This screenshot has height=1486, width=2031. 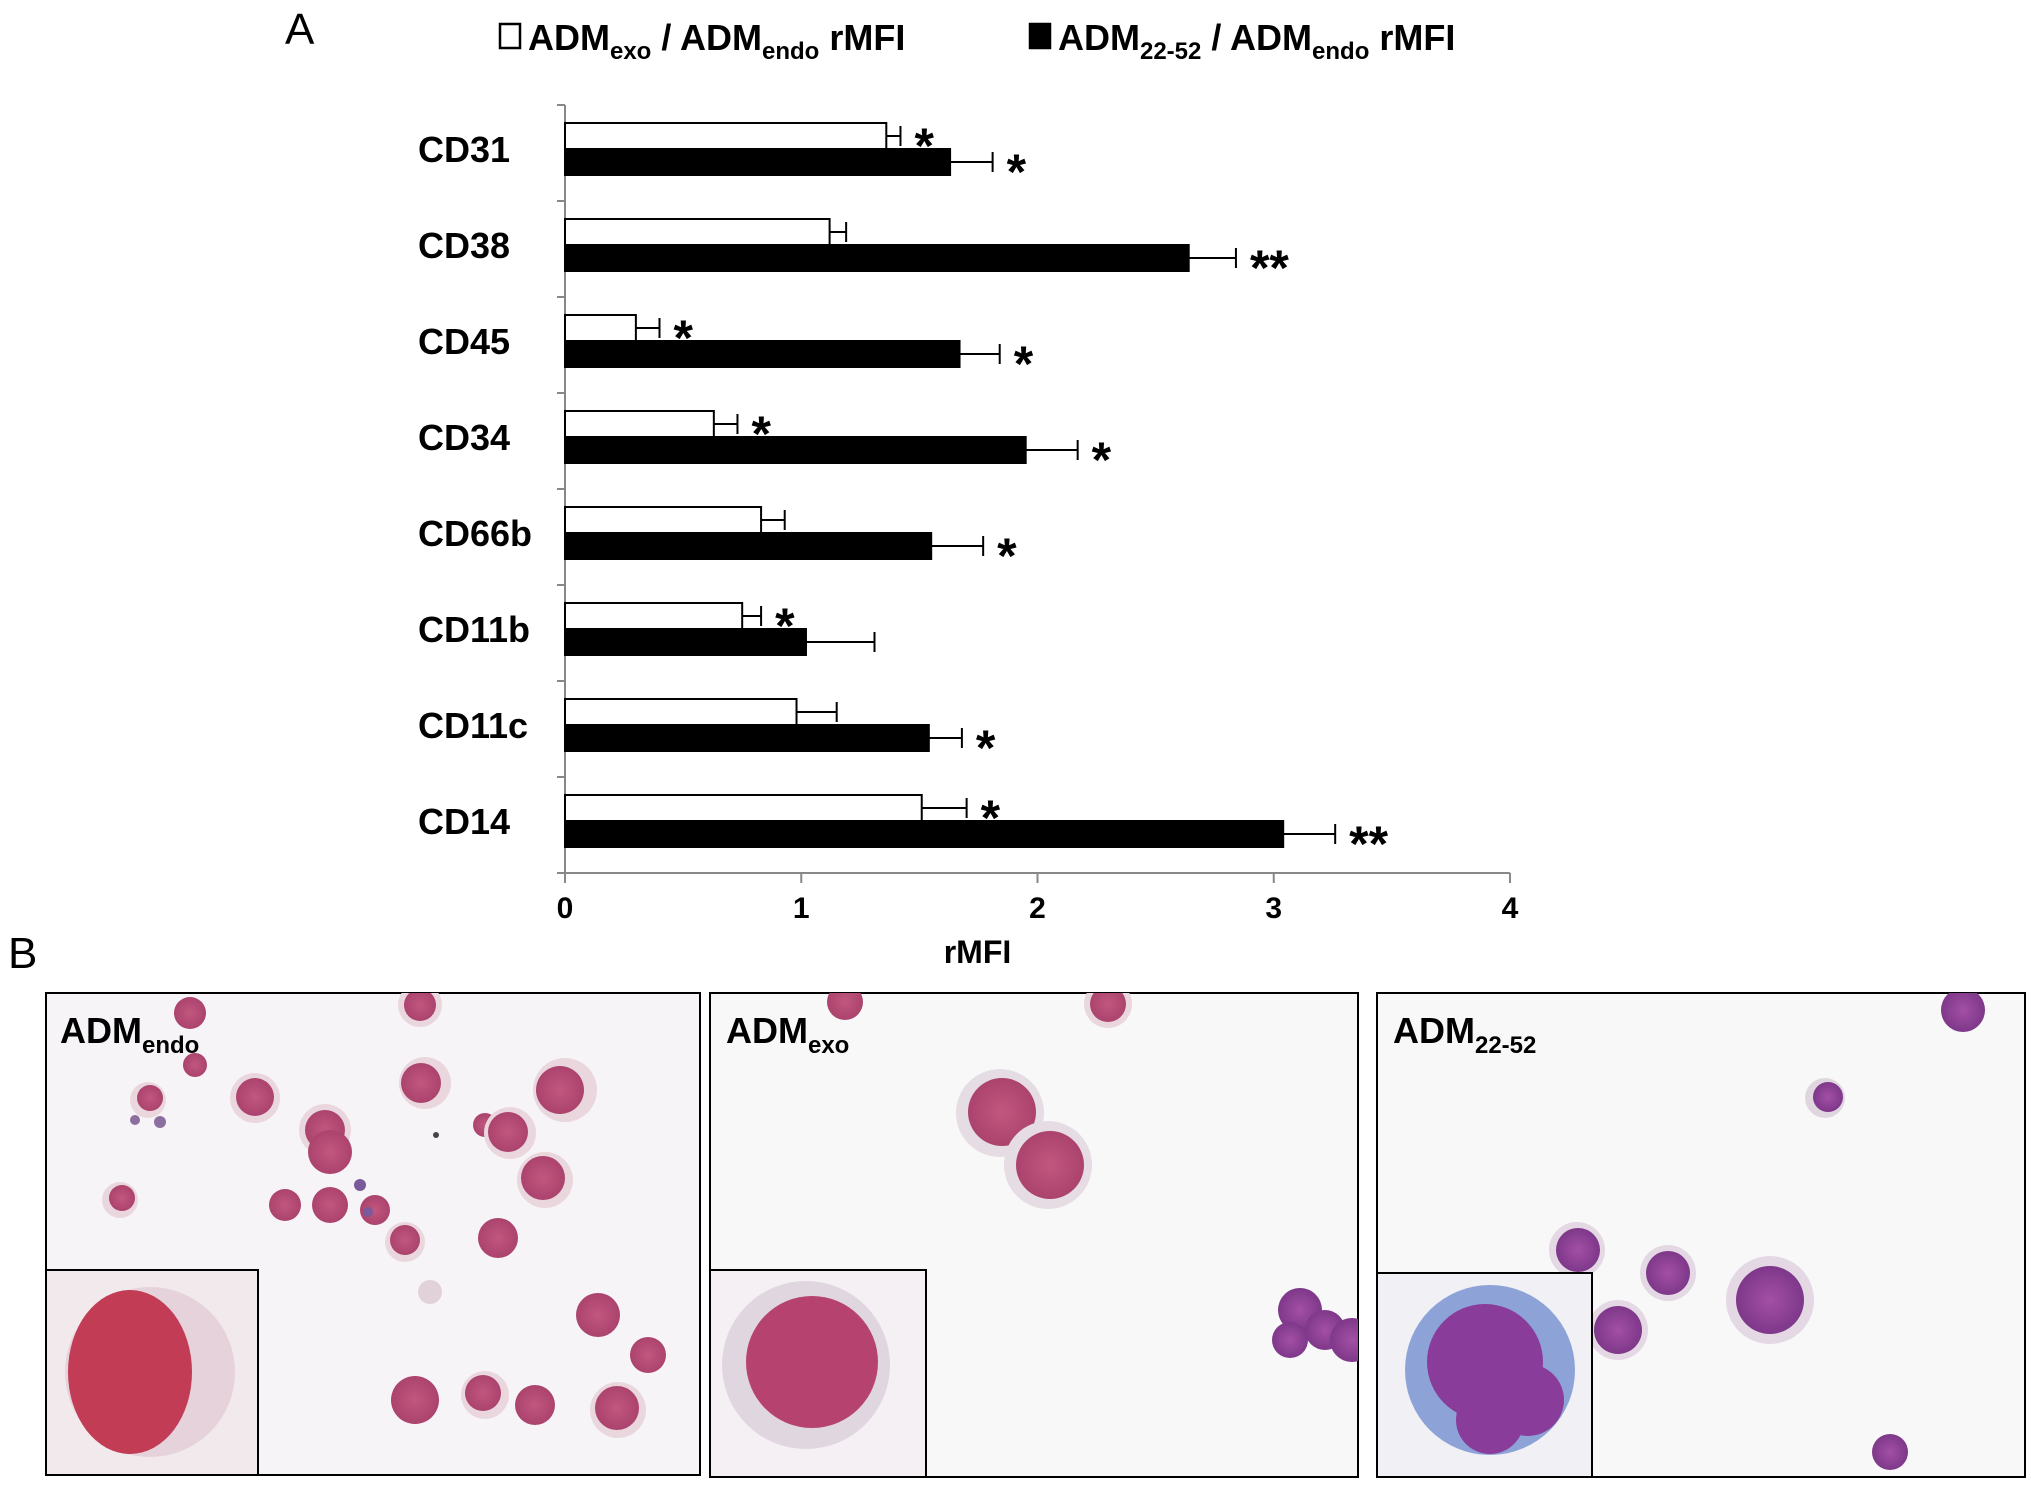 I want to click on panel-a-label: A, so click(x=300, y=29).